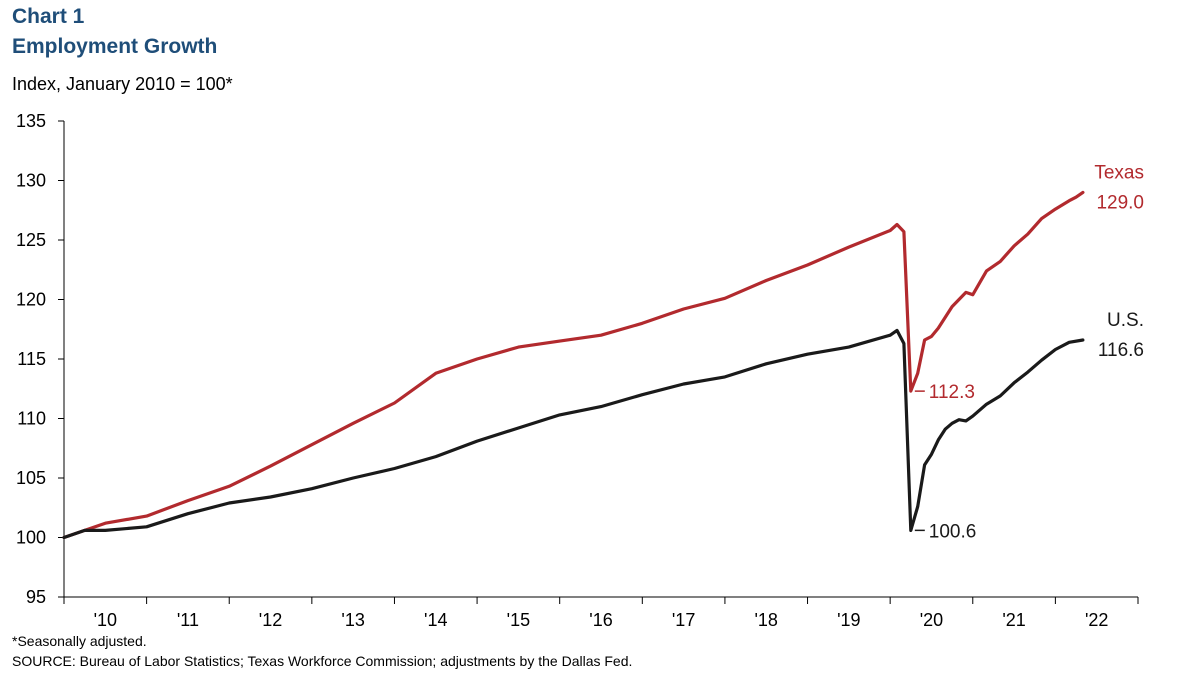  I want to click on x-tick-label: '21, so click(1013, 620).